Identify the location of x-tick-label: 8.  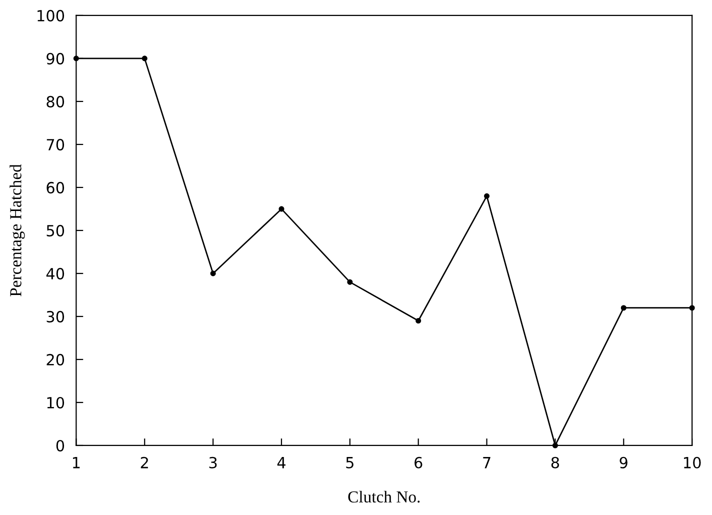
(555, 462).